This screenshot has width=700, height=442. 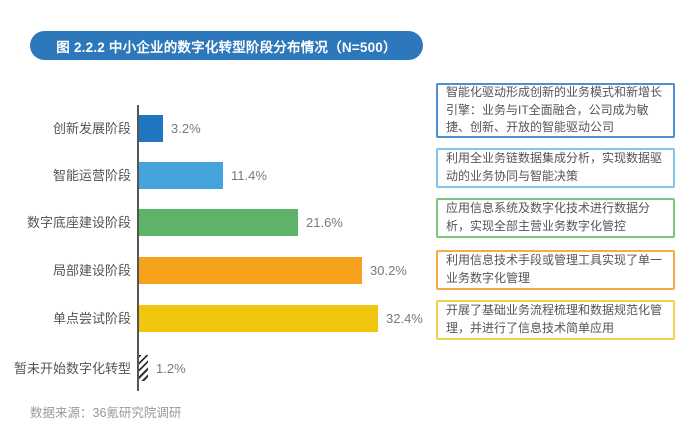 I want to click on stage-description-box: 开展了基础业务流程梳理和数据规范化管理，并进行了信息技术简单应用, so click(x=555, y=320).